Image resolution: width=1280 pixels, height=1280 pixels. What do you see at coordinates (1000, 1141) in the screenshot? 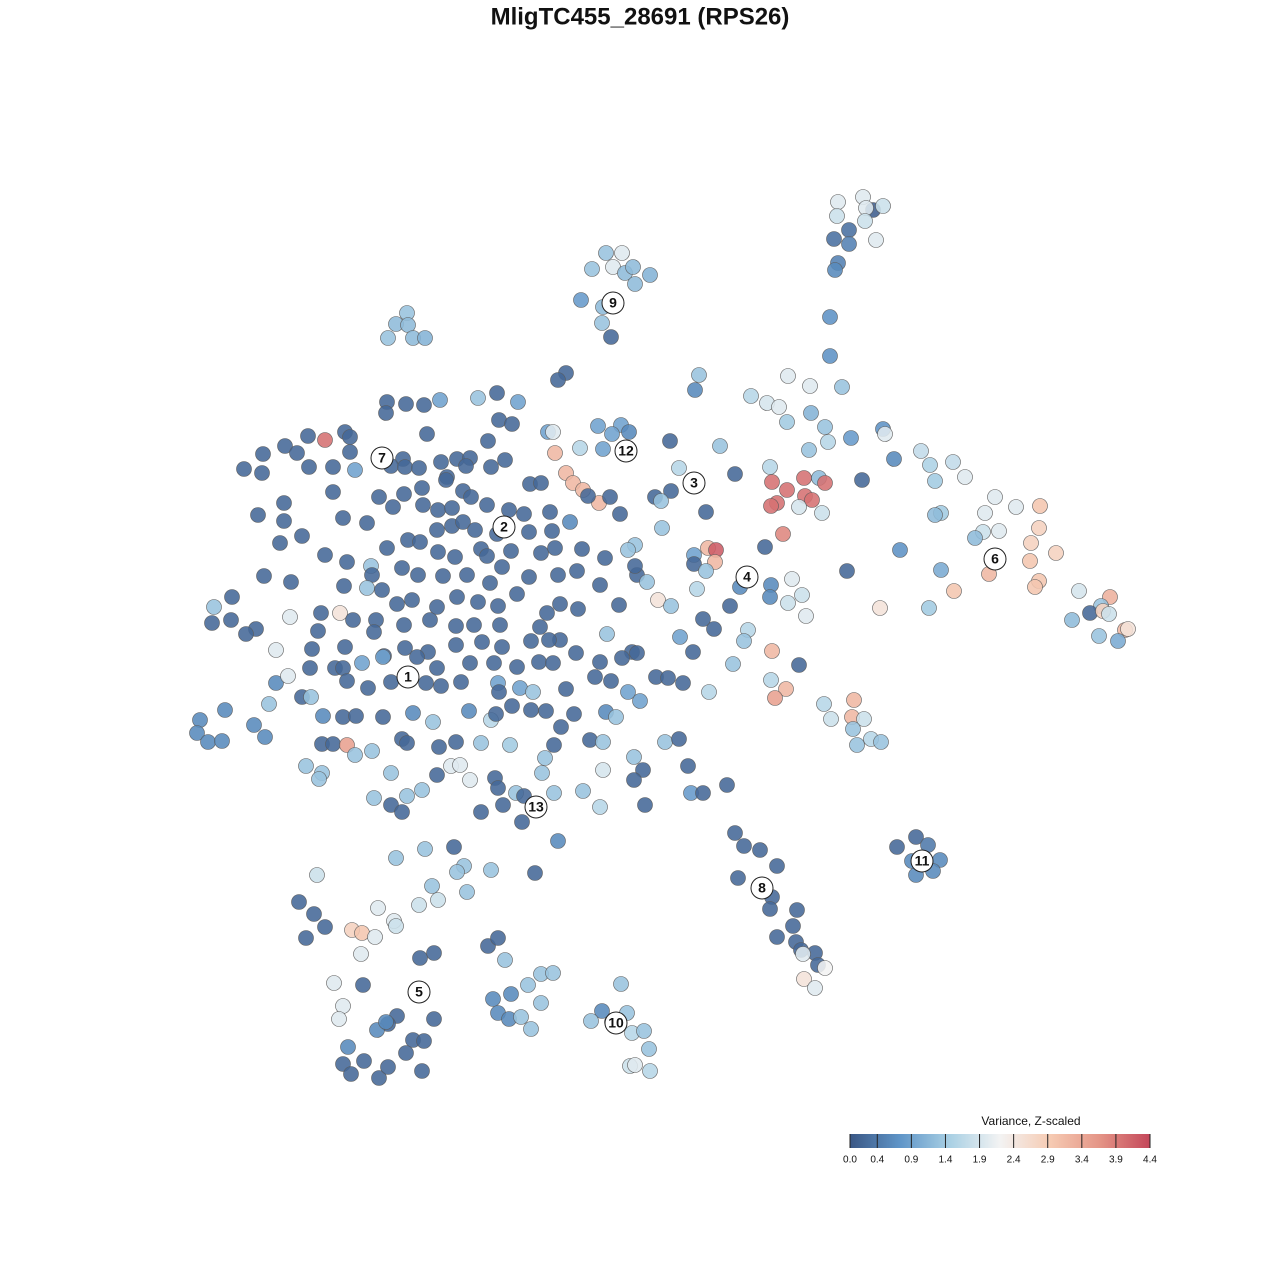
I see `colorbar-scale` at bounding box center [1000, 1141].